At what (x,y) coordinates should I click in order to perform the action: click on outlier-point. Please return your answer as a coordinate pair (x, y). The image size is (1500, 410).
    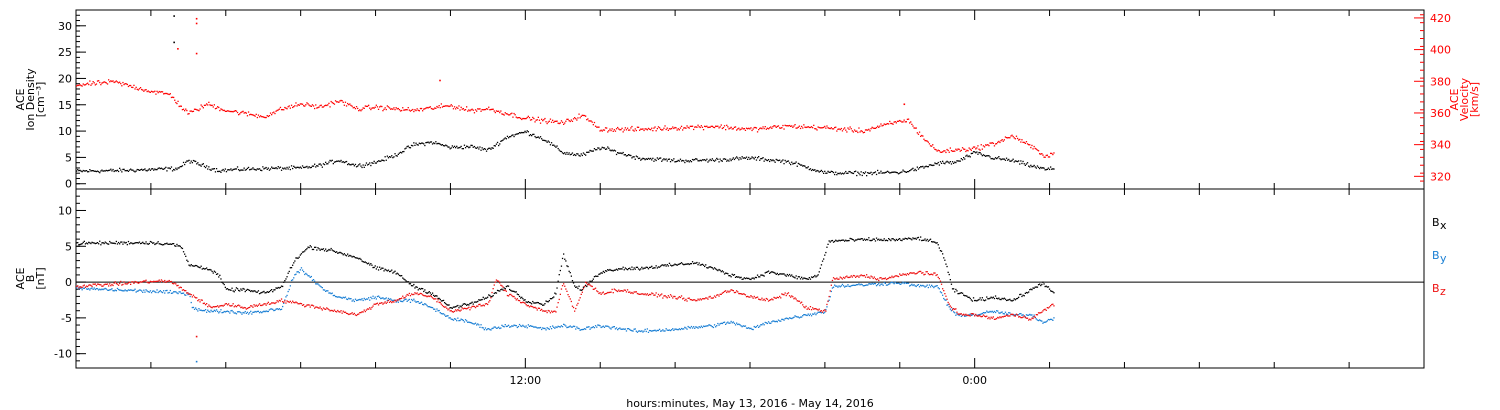
    Looking at the image, I should click on (196, 18).